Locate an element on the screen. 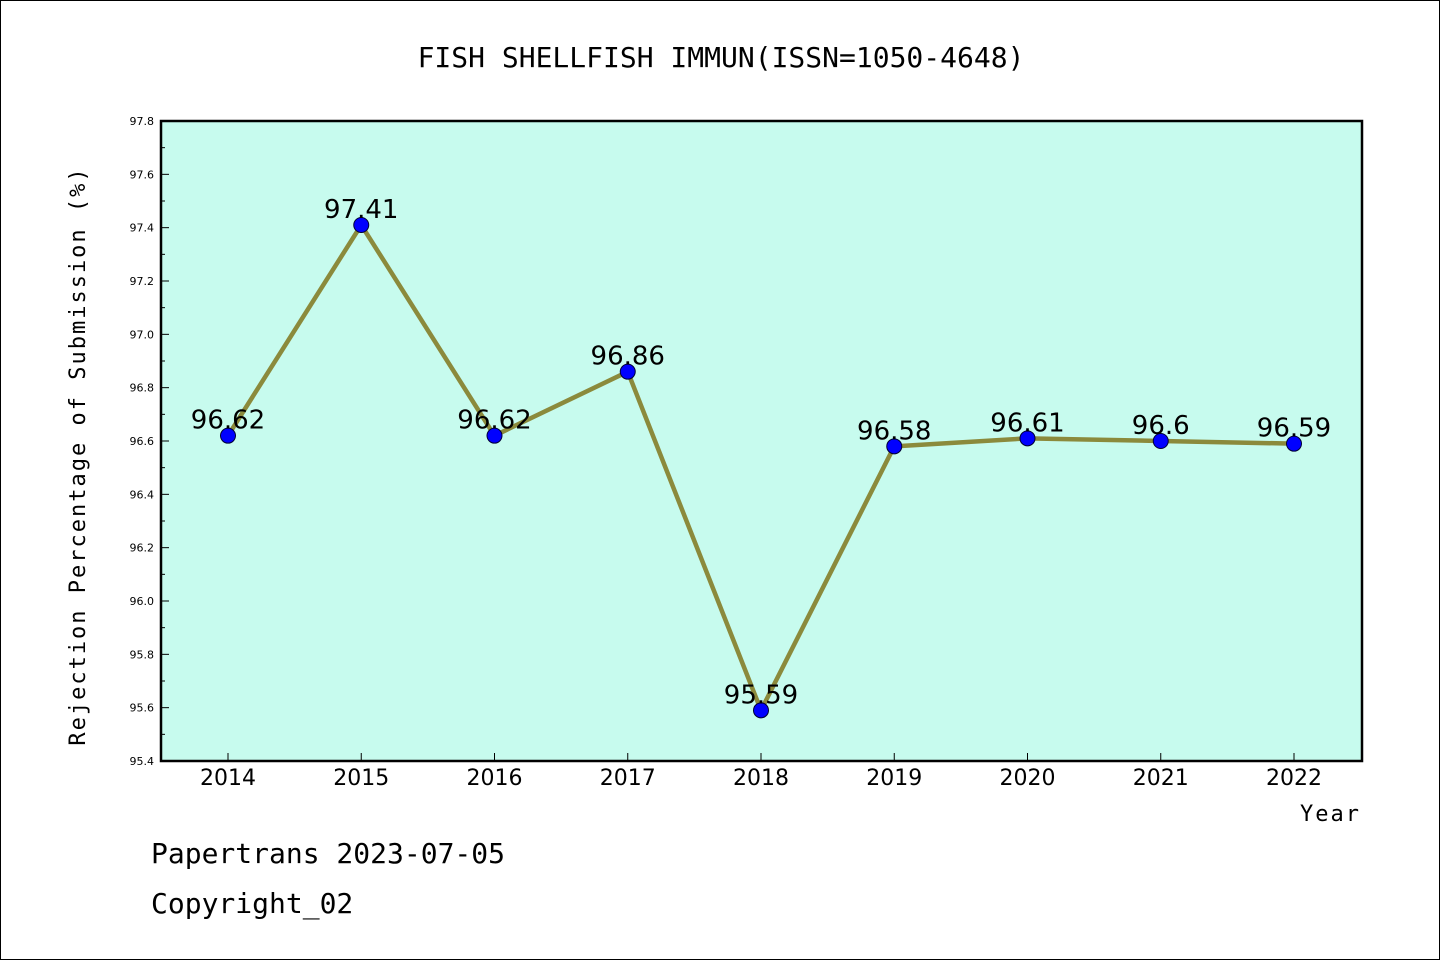 The image size is (1440, 961). x-tick-label: 2017 is located at coordinates (628, 778).